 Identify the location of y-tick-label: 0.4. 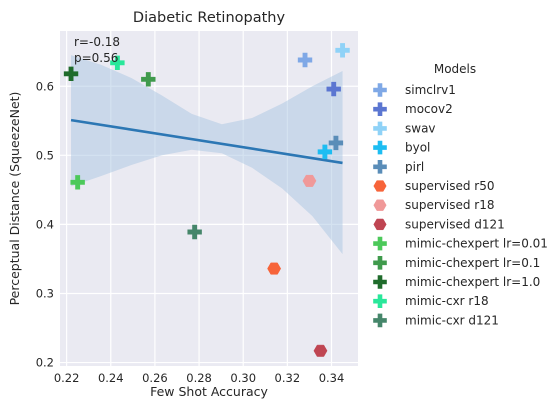
(45, 224).